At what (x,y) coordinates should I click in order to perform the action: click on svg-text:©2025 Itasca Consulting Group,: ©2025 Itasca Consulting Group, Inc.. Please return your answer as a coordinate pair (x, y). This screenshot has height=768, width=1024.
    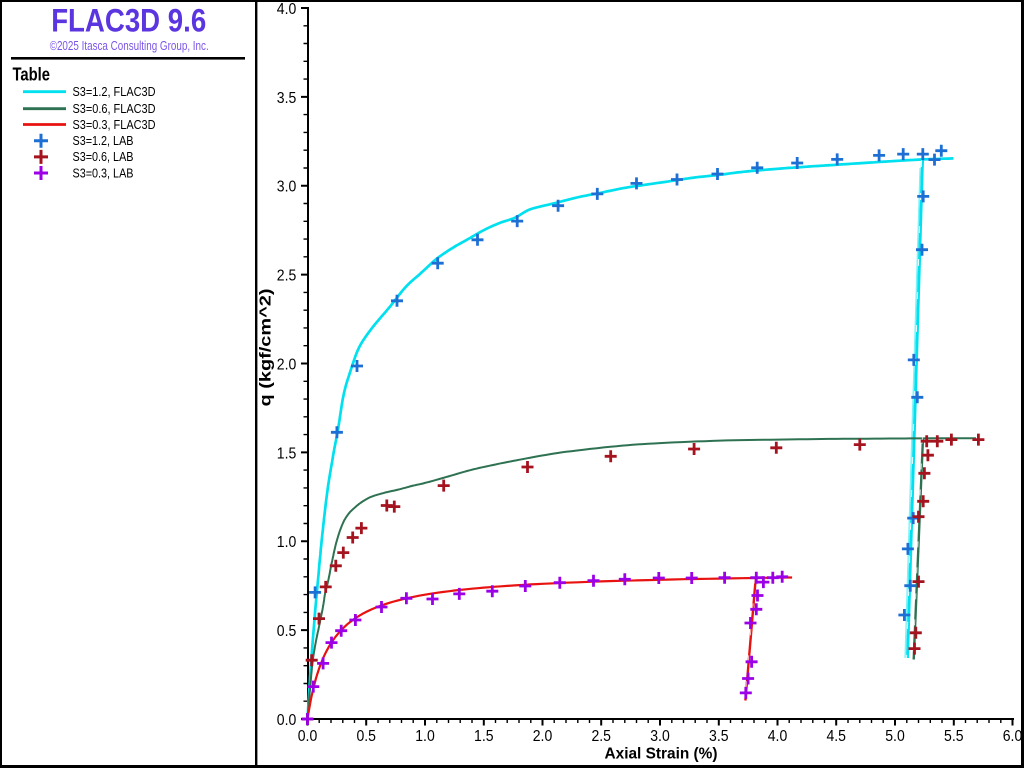
    Looking at the image, I should click on (129, 45).